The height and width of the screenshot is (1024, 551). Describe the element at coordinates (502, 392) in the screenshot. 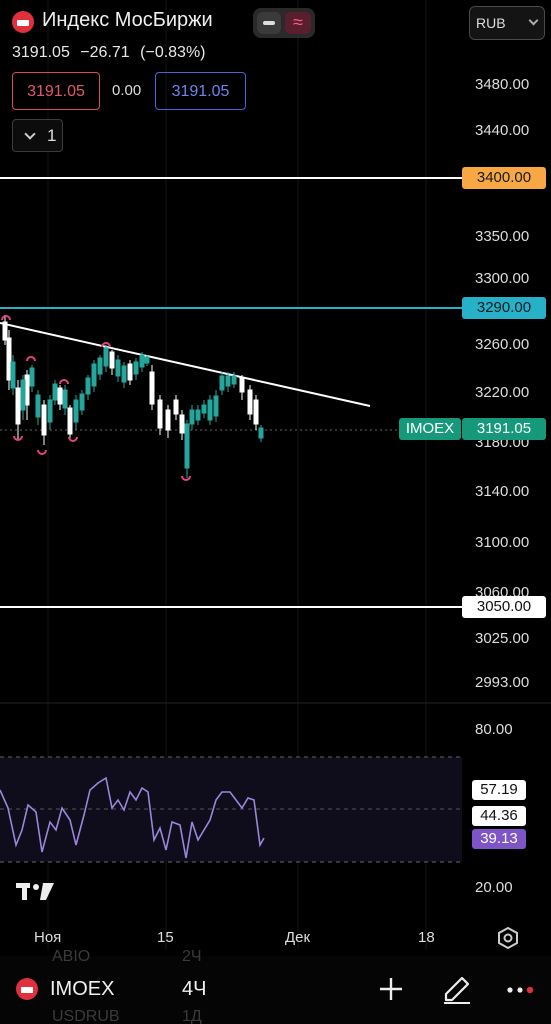

I see `price-tick: 3220.00` at that location.